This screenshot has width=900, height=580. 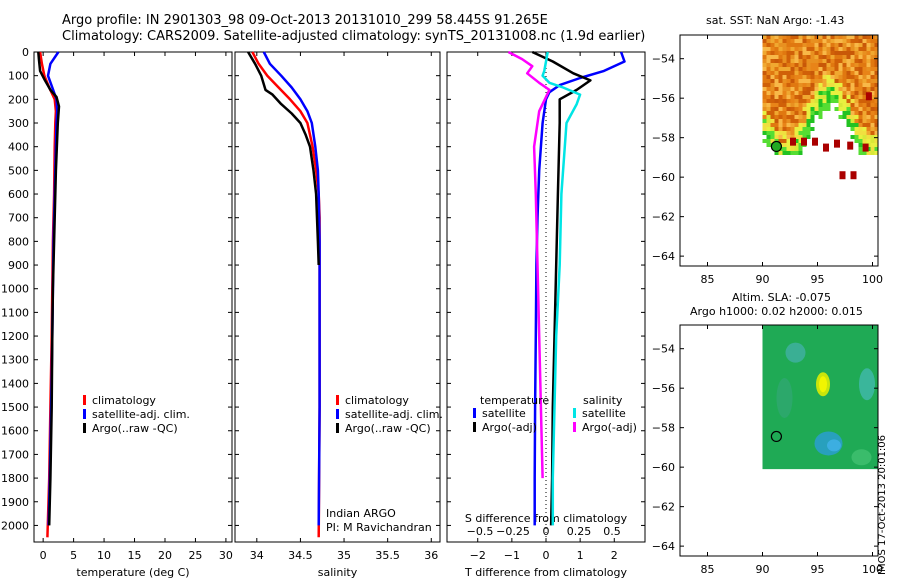 I want to click on top-x-tick-label: −0.5, so click(x=480, y=531).